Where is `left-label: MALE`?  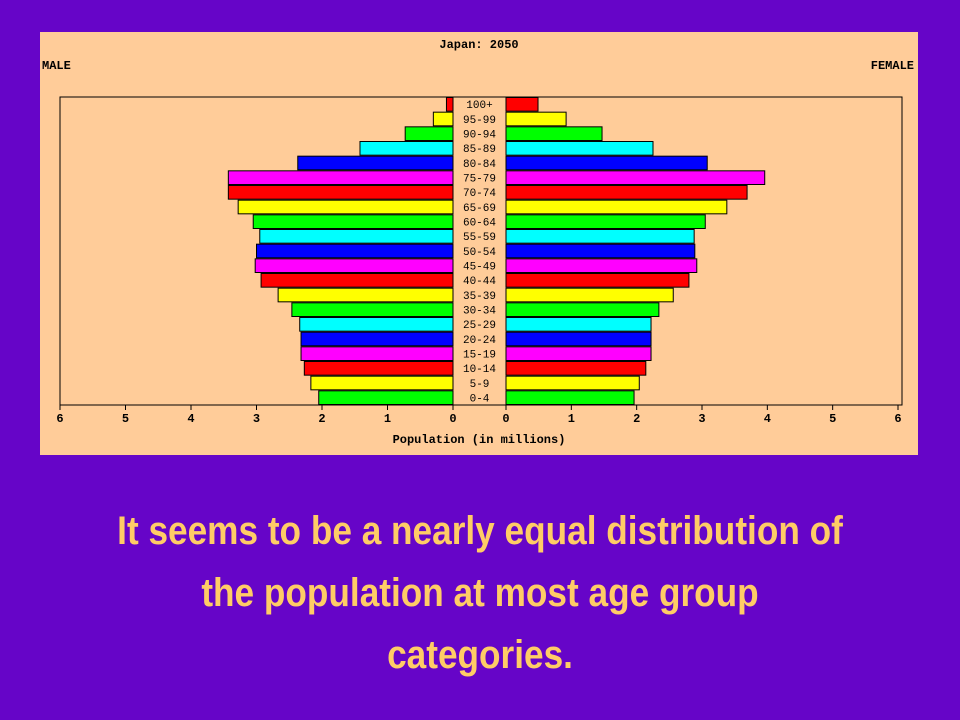
left-label: MALE is located at coordinates (56, 66).